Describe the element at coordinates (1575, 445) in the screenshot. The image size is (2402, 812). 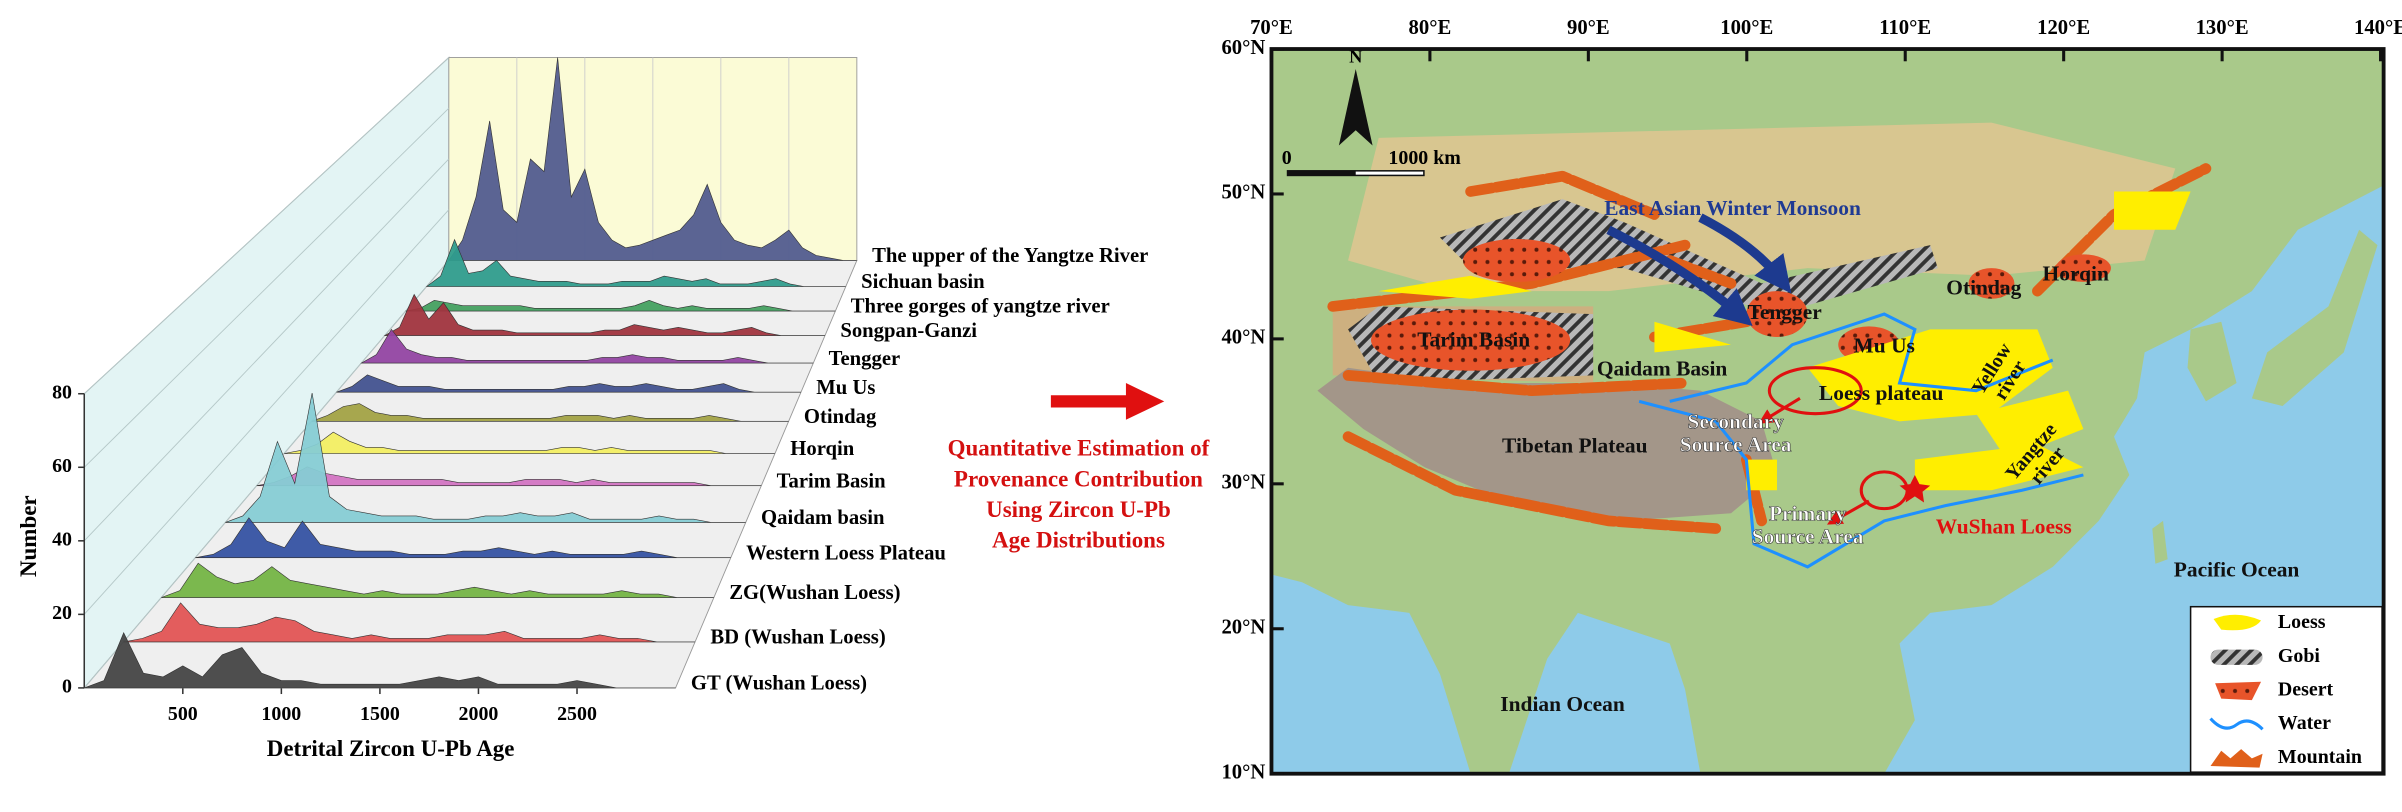
I see `map-label: Tibetan Plateau` at that location.